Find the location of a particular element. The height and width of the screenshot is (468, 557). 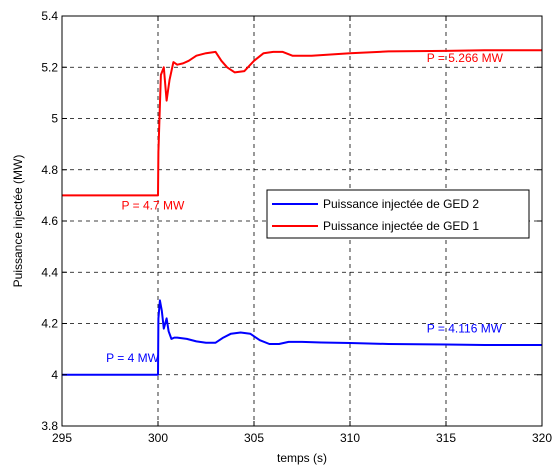

legend-box is located at coordinates (398, 214).